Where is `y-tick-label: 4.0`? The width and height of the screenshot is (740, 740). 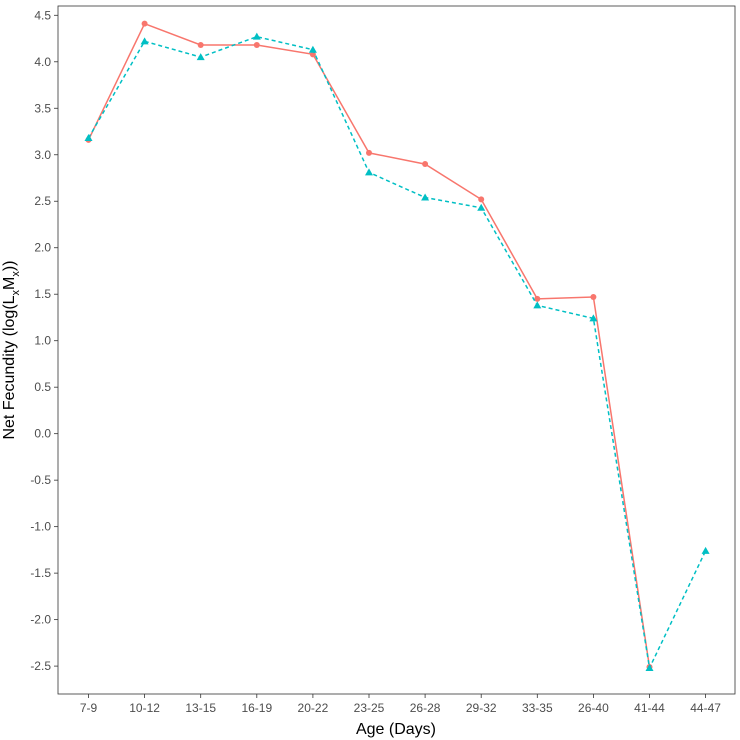 y-tick-label: 4.0 is located at coordinates (42, 62).